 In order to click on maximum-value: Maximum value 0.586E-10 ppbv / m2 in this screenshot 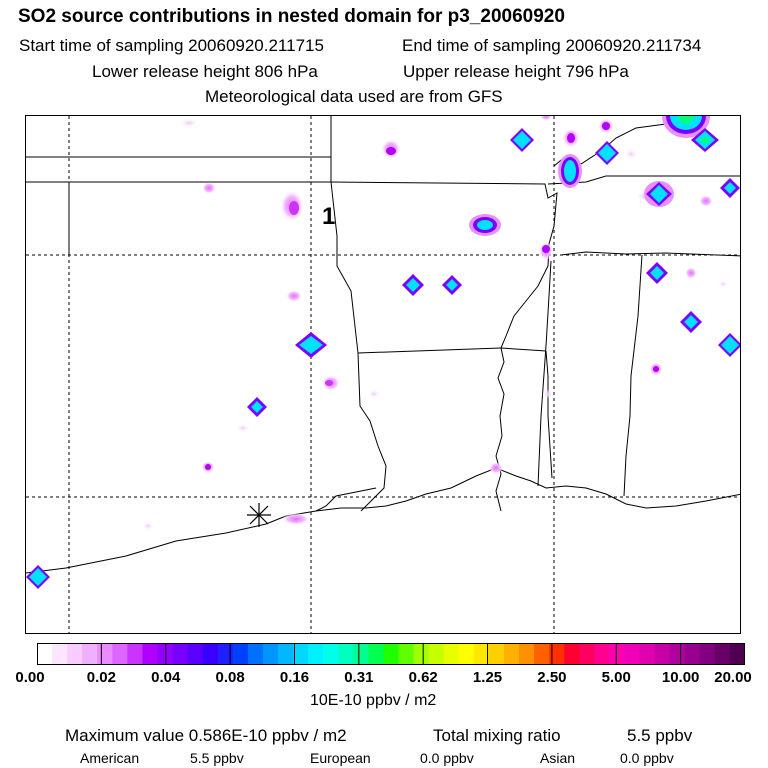, I will do `click(206, 735)`.